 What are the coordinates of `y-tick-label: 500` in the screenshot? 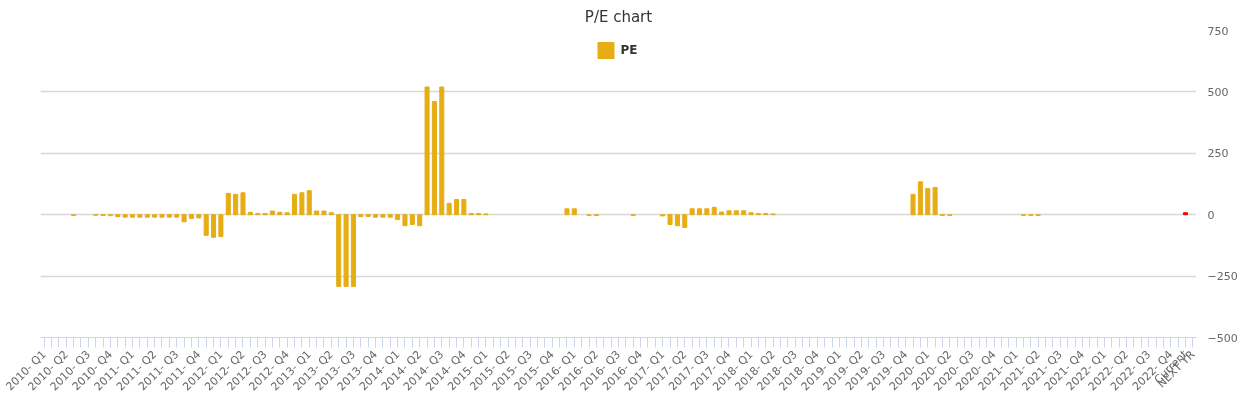 It's located at (1218, 92).